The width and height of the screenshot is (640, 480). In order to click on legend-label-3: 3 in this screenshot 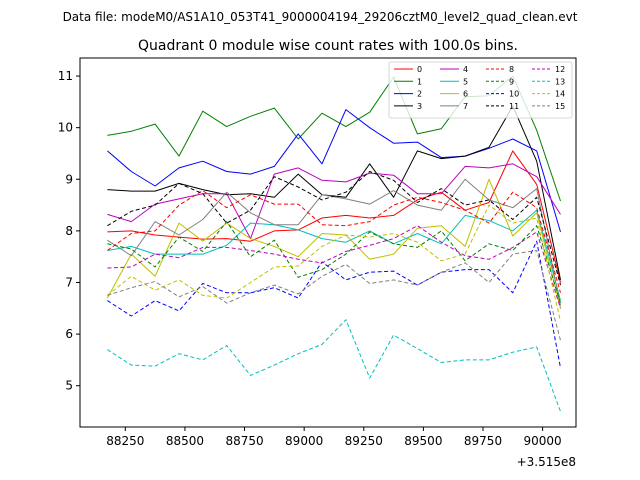, I will do `click(419, 106)`.